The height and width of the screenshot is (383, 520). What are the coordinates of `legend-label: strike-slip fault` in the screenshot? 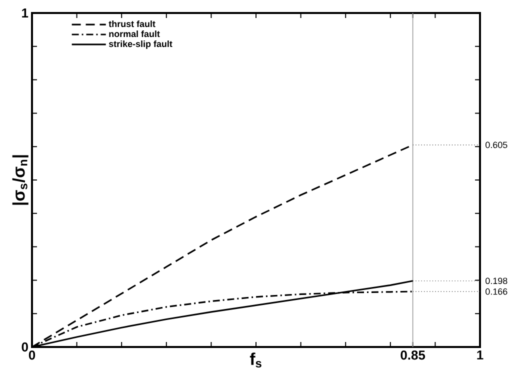 It's located at (140, 44).